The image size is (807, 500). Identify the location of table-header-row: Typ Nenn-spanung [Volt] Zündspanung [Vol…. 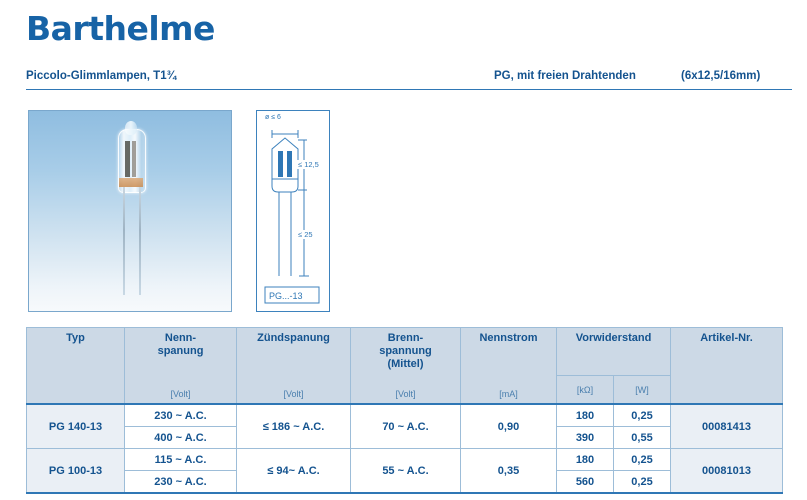
(404, 366).